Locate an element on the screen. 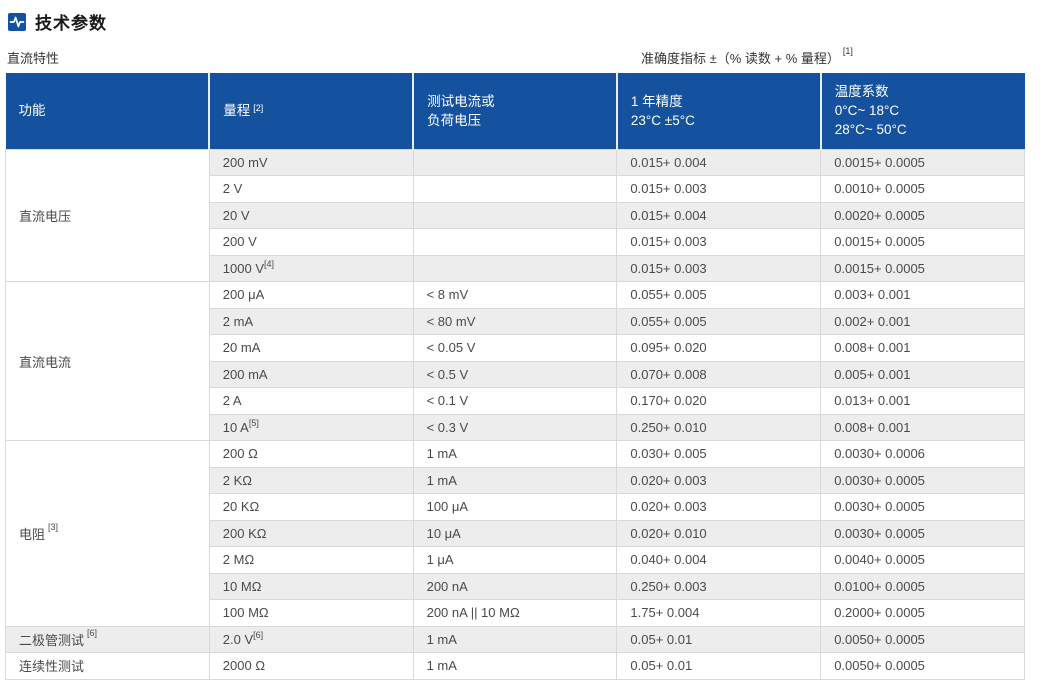 The width and height of the screenshot is (1040, 683). range-cell: 2 KΩ is located at coordinates (311, 480).